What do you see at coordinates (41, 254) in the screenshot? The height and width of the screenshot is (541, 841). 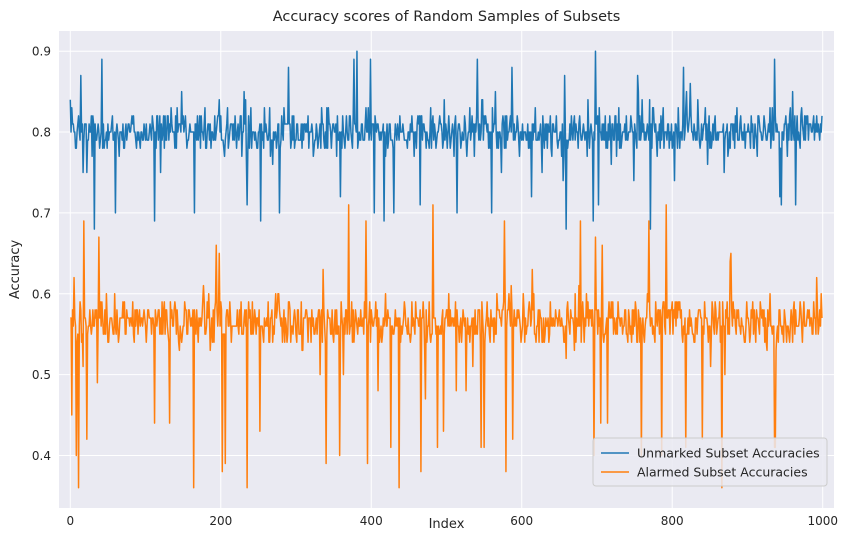 I see `y-tick-labels: 0.4 0.5 0.6 0.7 0.8 0.9` at bounding box center [41, 254].